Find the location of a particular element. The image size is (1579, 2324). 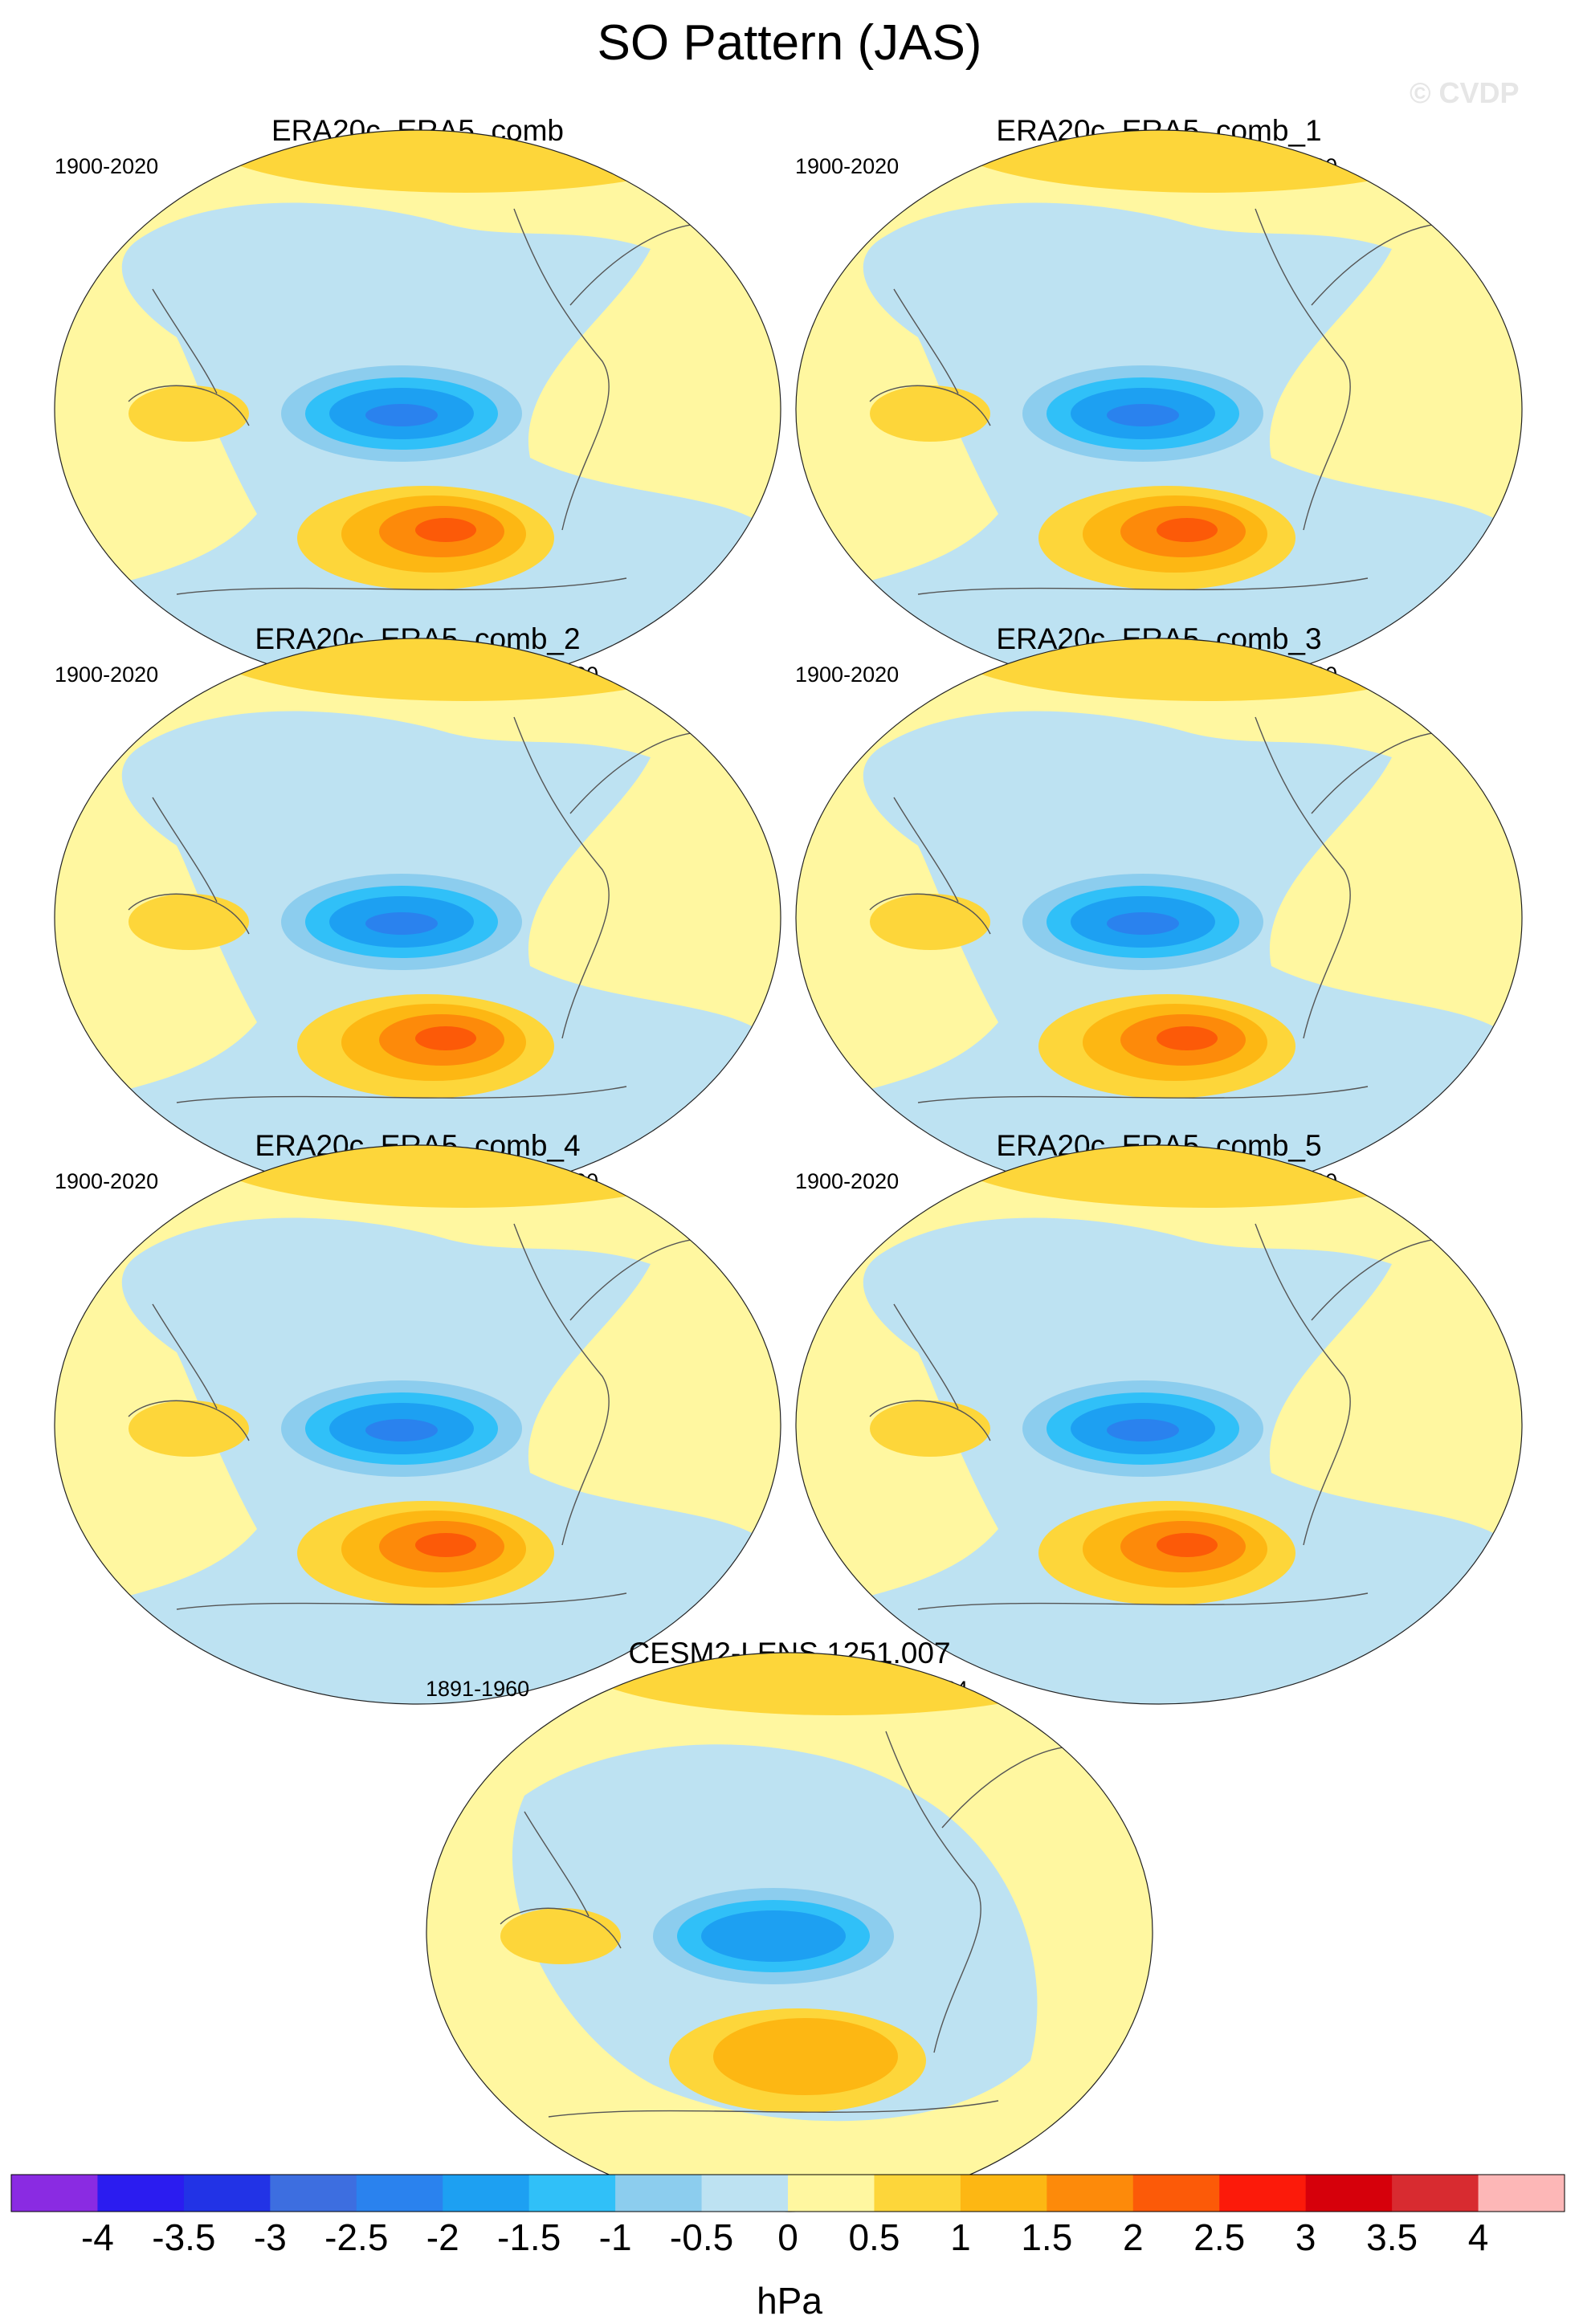

colorbar-tick-label: -1.5 is located at coordinates (529, 2237).